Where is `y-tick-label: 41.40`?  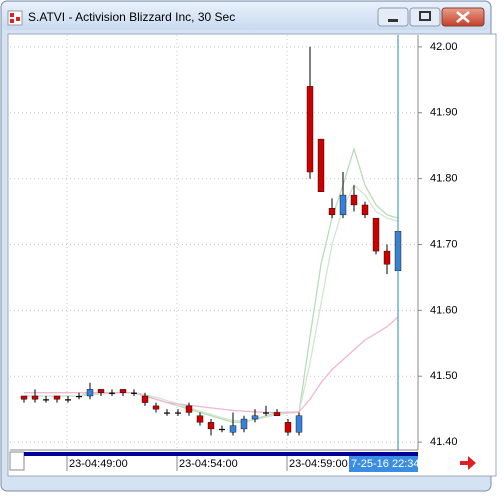
y-tick-label: 41.40 is located at coordinates (444, 442).